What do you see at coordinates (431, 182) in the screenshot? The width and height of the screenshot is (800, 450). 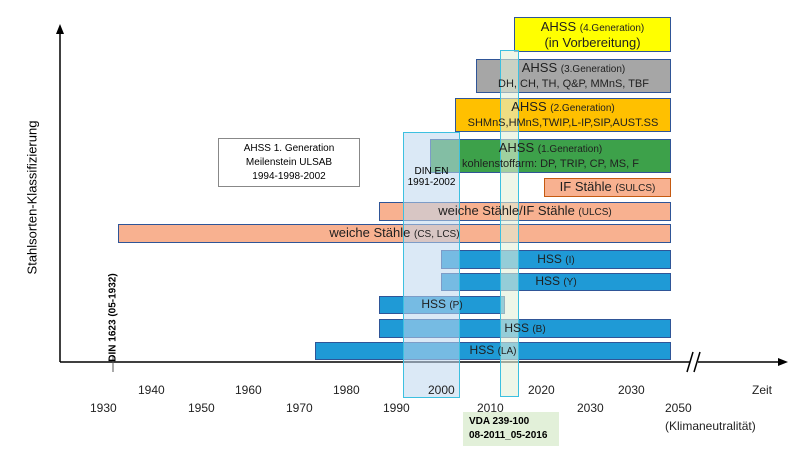 I see `din-en-years: 1991-2002` at bounding box center [431, 182].